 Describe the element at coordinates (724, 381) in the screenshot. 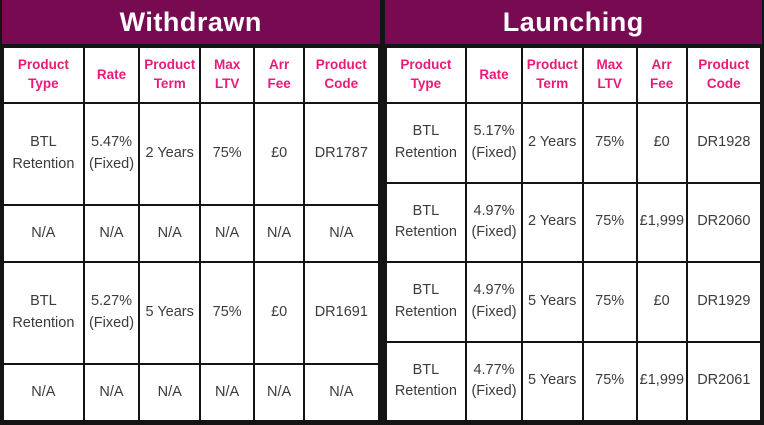

I see `data-cell: DR2061` at that location.